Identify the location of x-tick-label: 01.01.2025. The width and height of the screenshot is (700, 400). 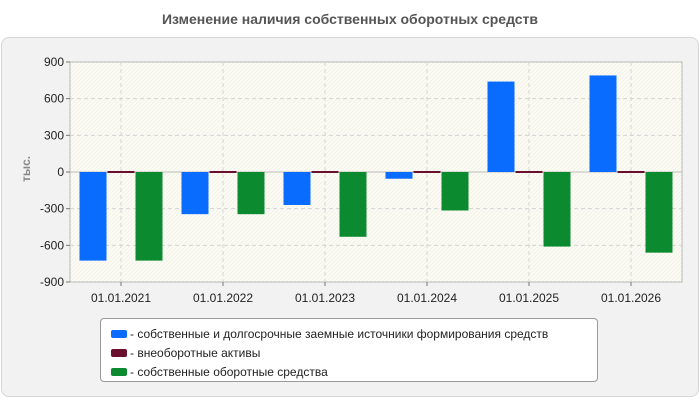
(529, 298).